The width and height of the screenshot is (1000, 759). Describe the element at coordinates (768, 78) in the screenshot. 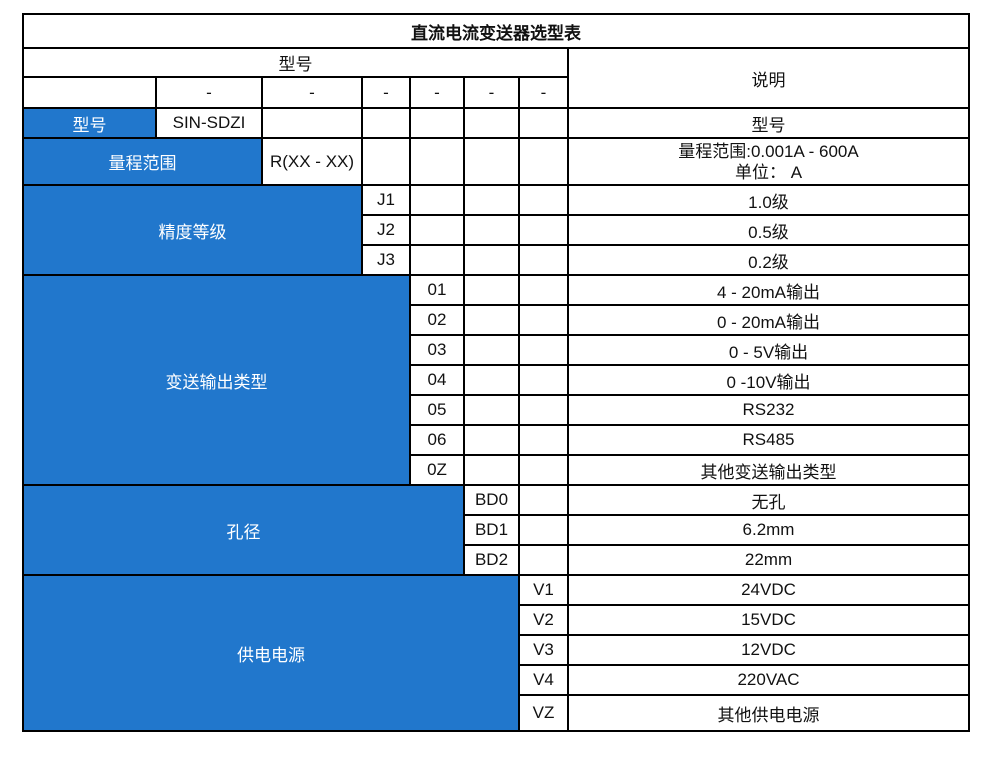

I see `description-column-header: 说明` at that location.